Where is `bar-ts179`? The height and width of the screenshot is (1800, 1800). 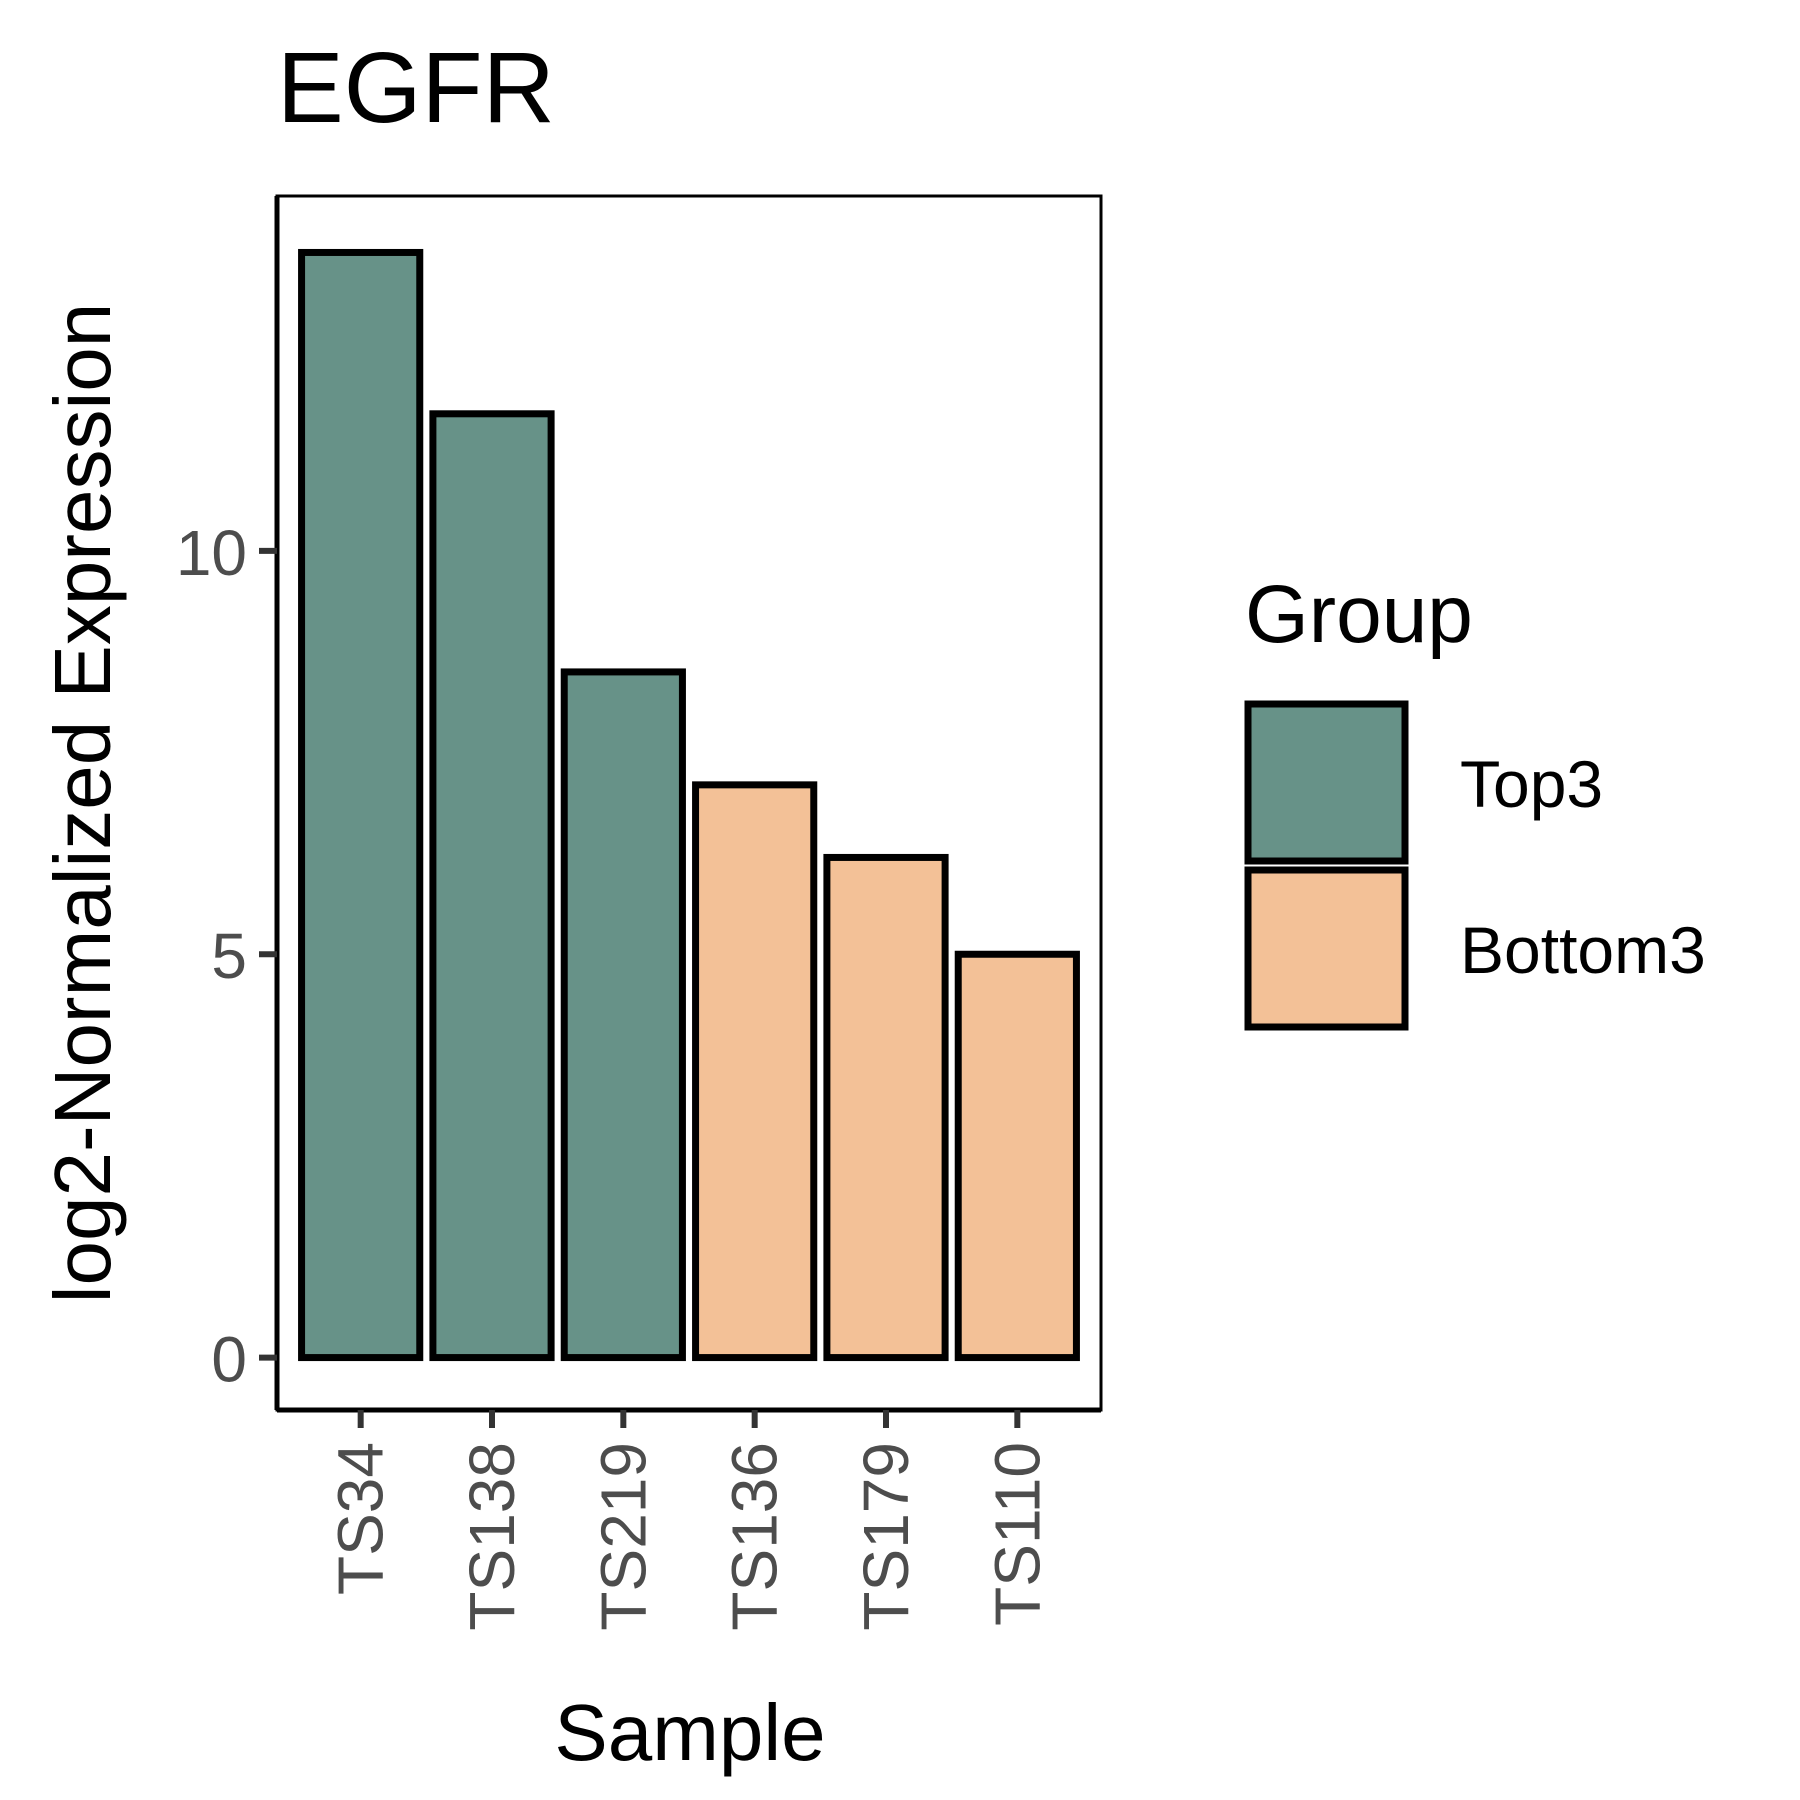 bar-ts179 is located at coordinates (886, 1107).